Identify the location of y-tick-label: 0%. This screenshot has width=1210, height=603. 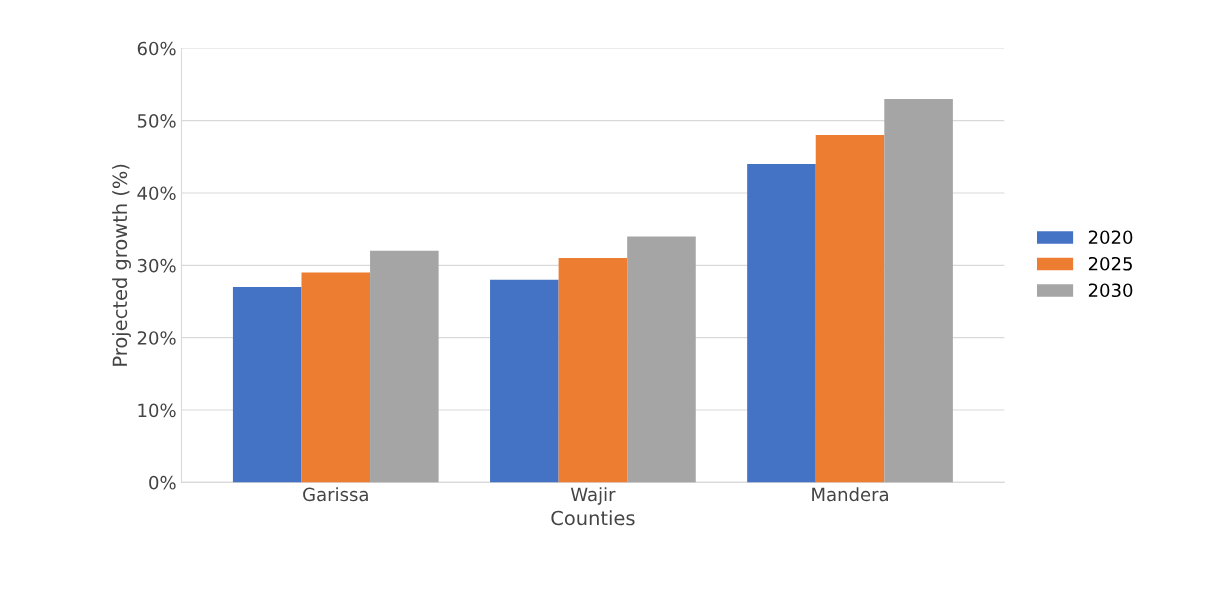
(162, 482).